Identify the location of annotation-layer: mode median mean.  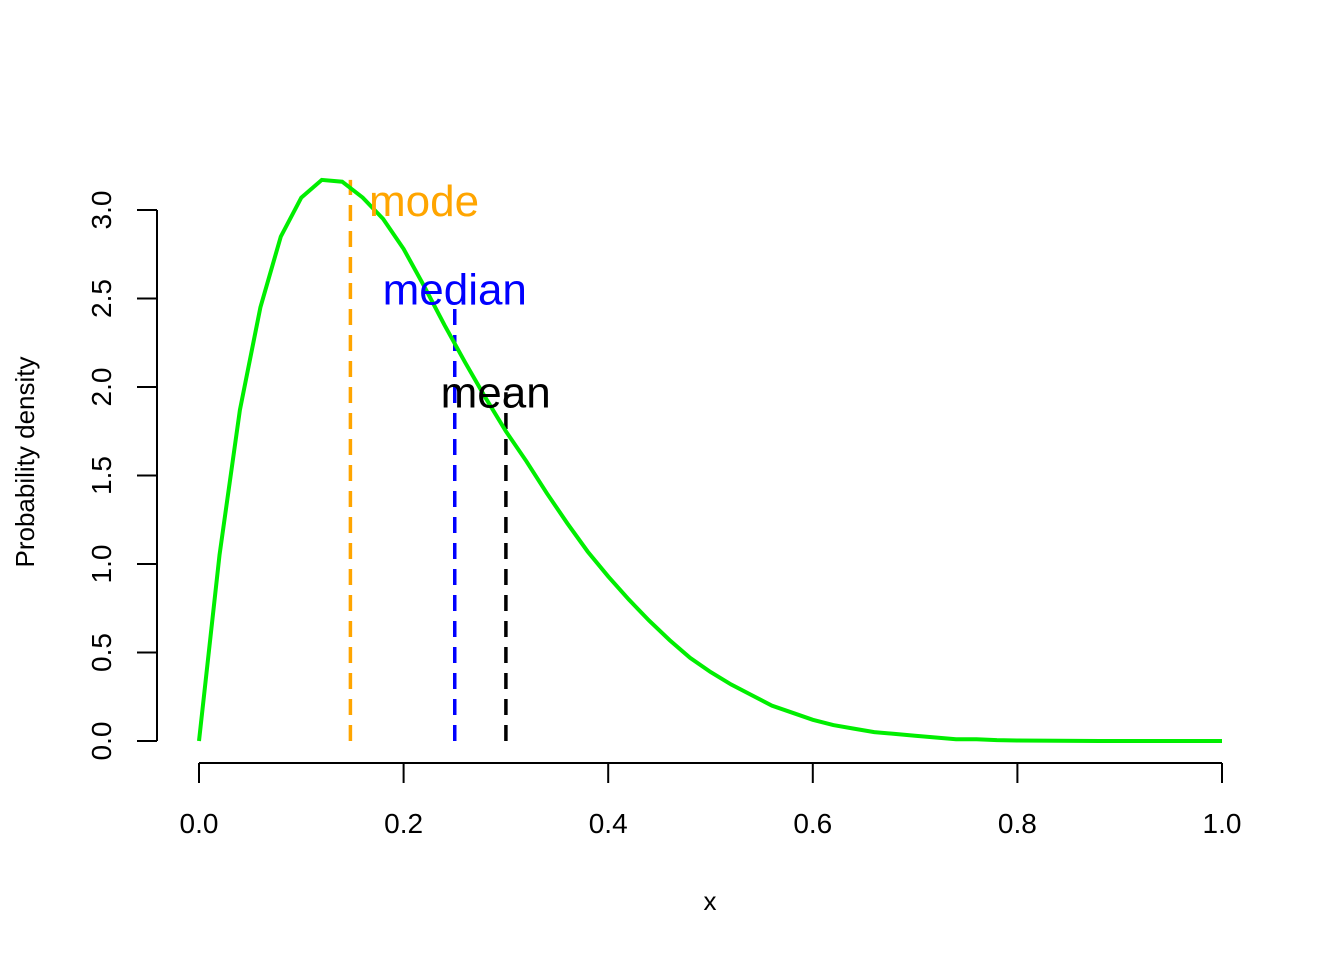
(460, 297).